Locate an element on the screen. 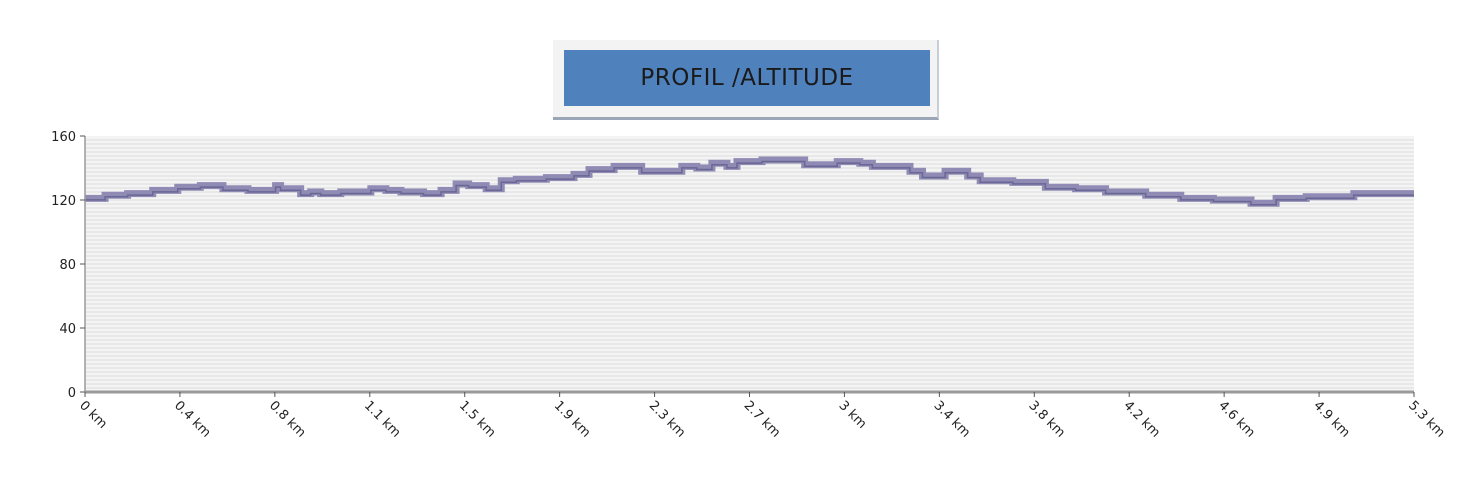  x-tick-label: 4.9 km is located at coordinates (1331, 419).